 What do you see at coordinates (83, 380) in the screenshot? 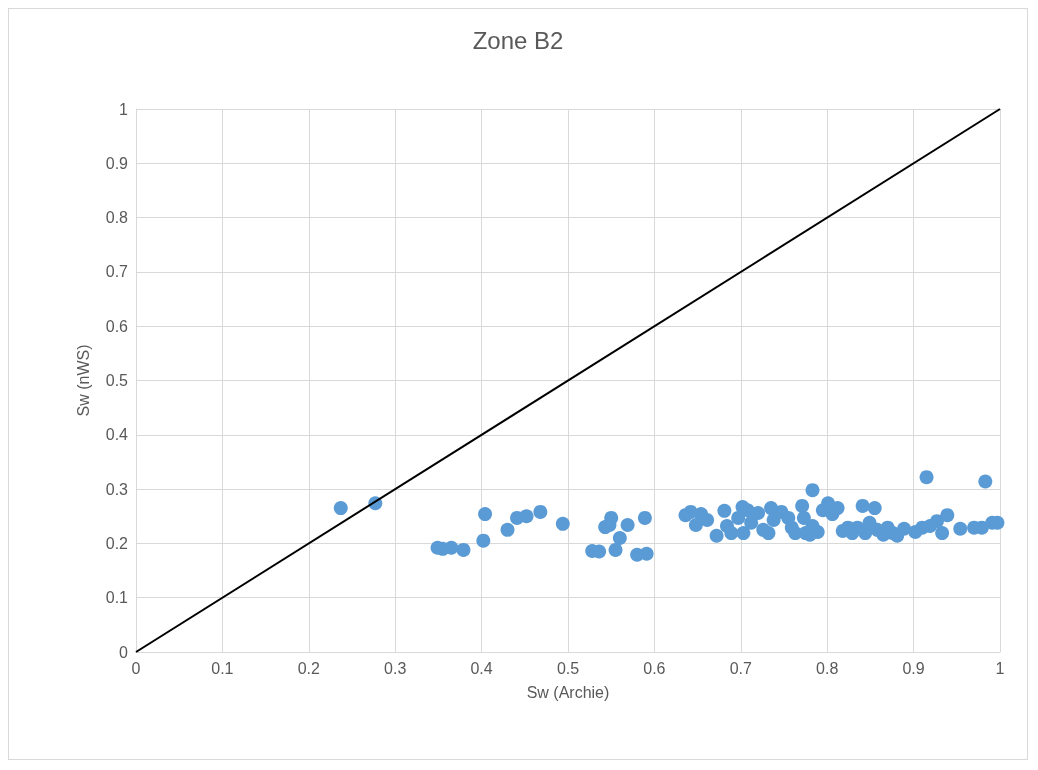
I see `y-axis-title: Sw (nWS)` at bounding box center [83, 380].